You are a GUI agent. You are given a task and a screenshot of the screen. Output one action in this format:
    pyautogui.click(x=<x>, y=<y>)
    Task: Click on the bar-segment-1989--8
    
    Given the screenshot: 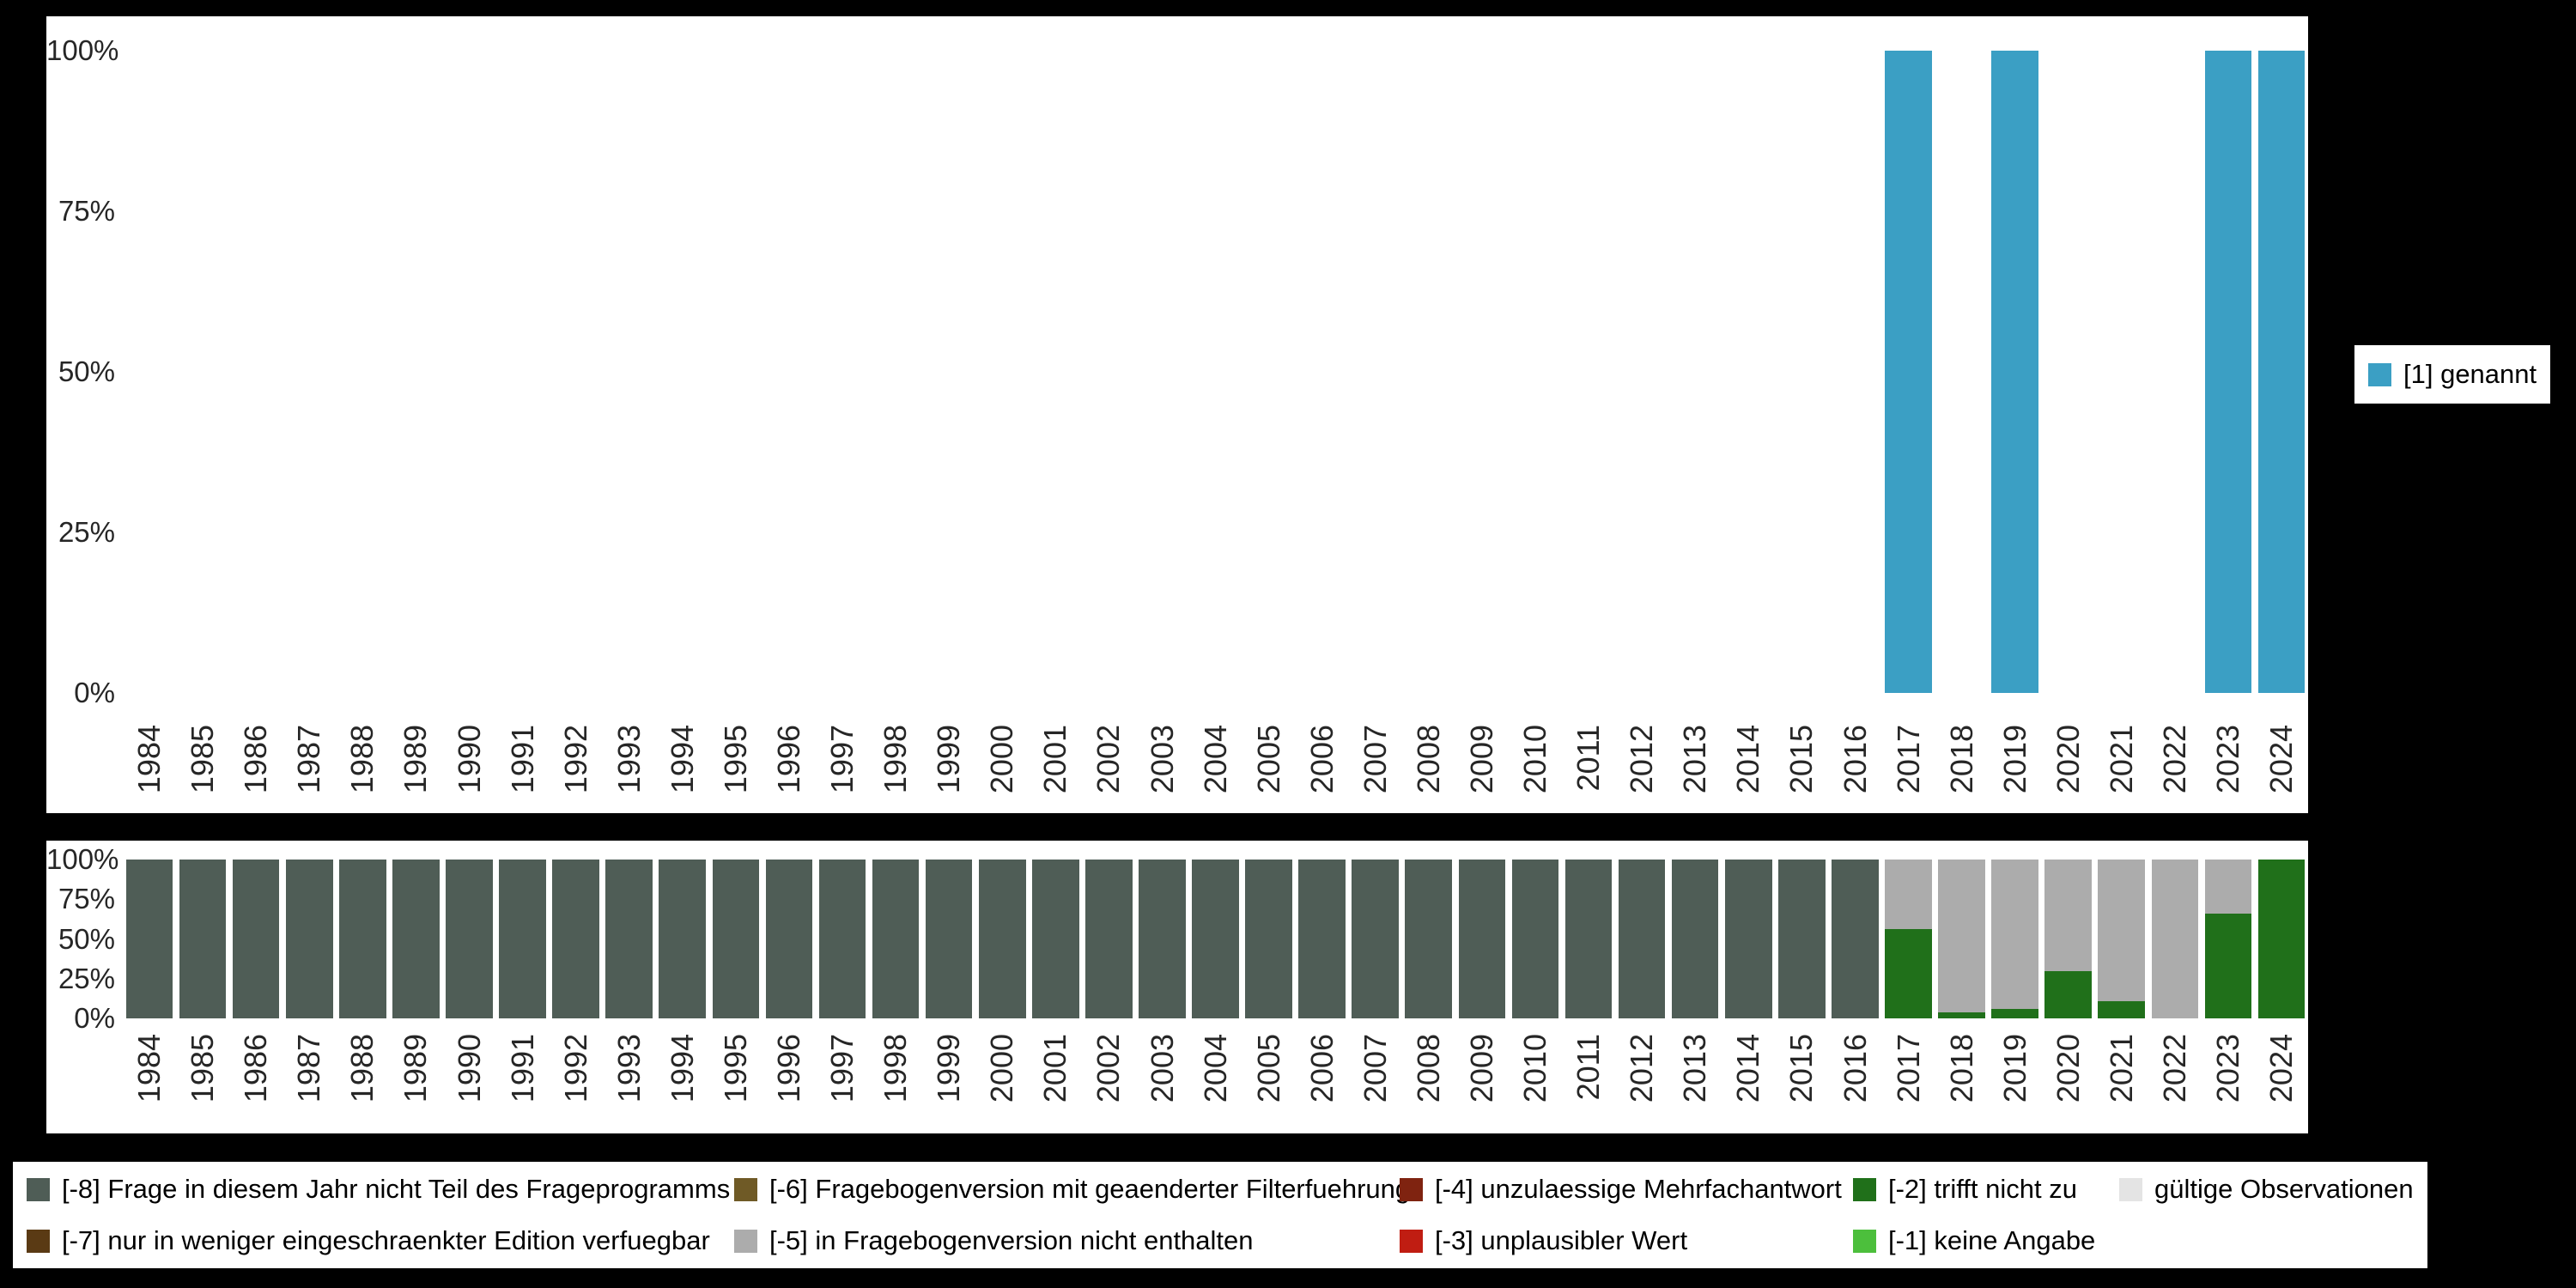 What is the action you would take?
    pyautogui.click(x=416, y=939)
    